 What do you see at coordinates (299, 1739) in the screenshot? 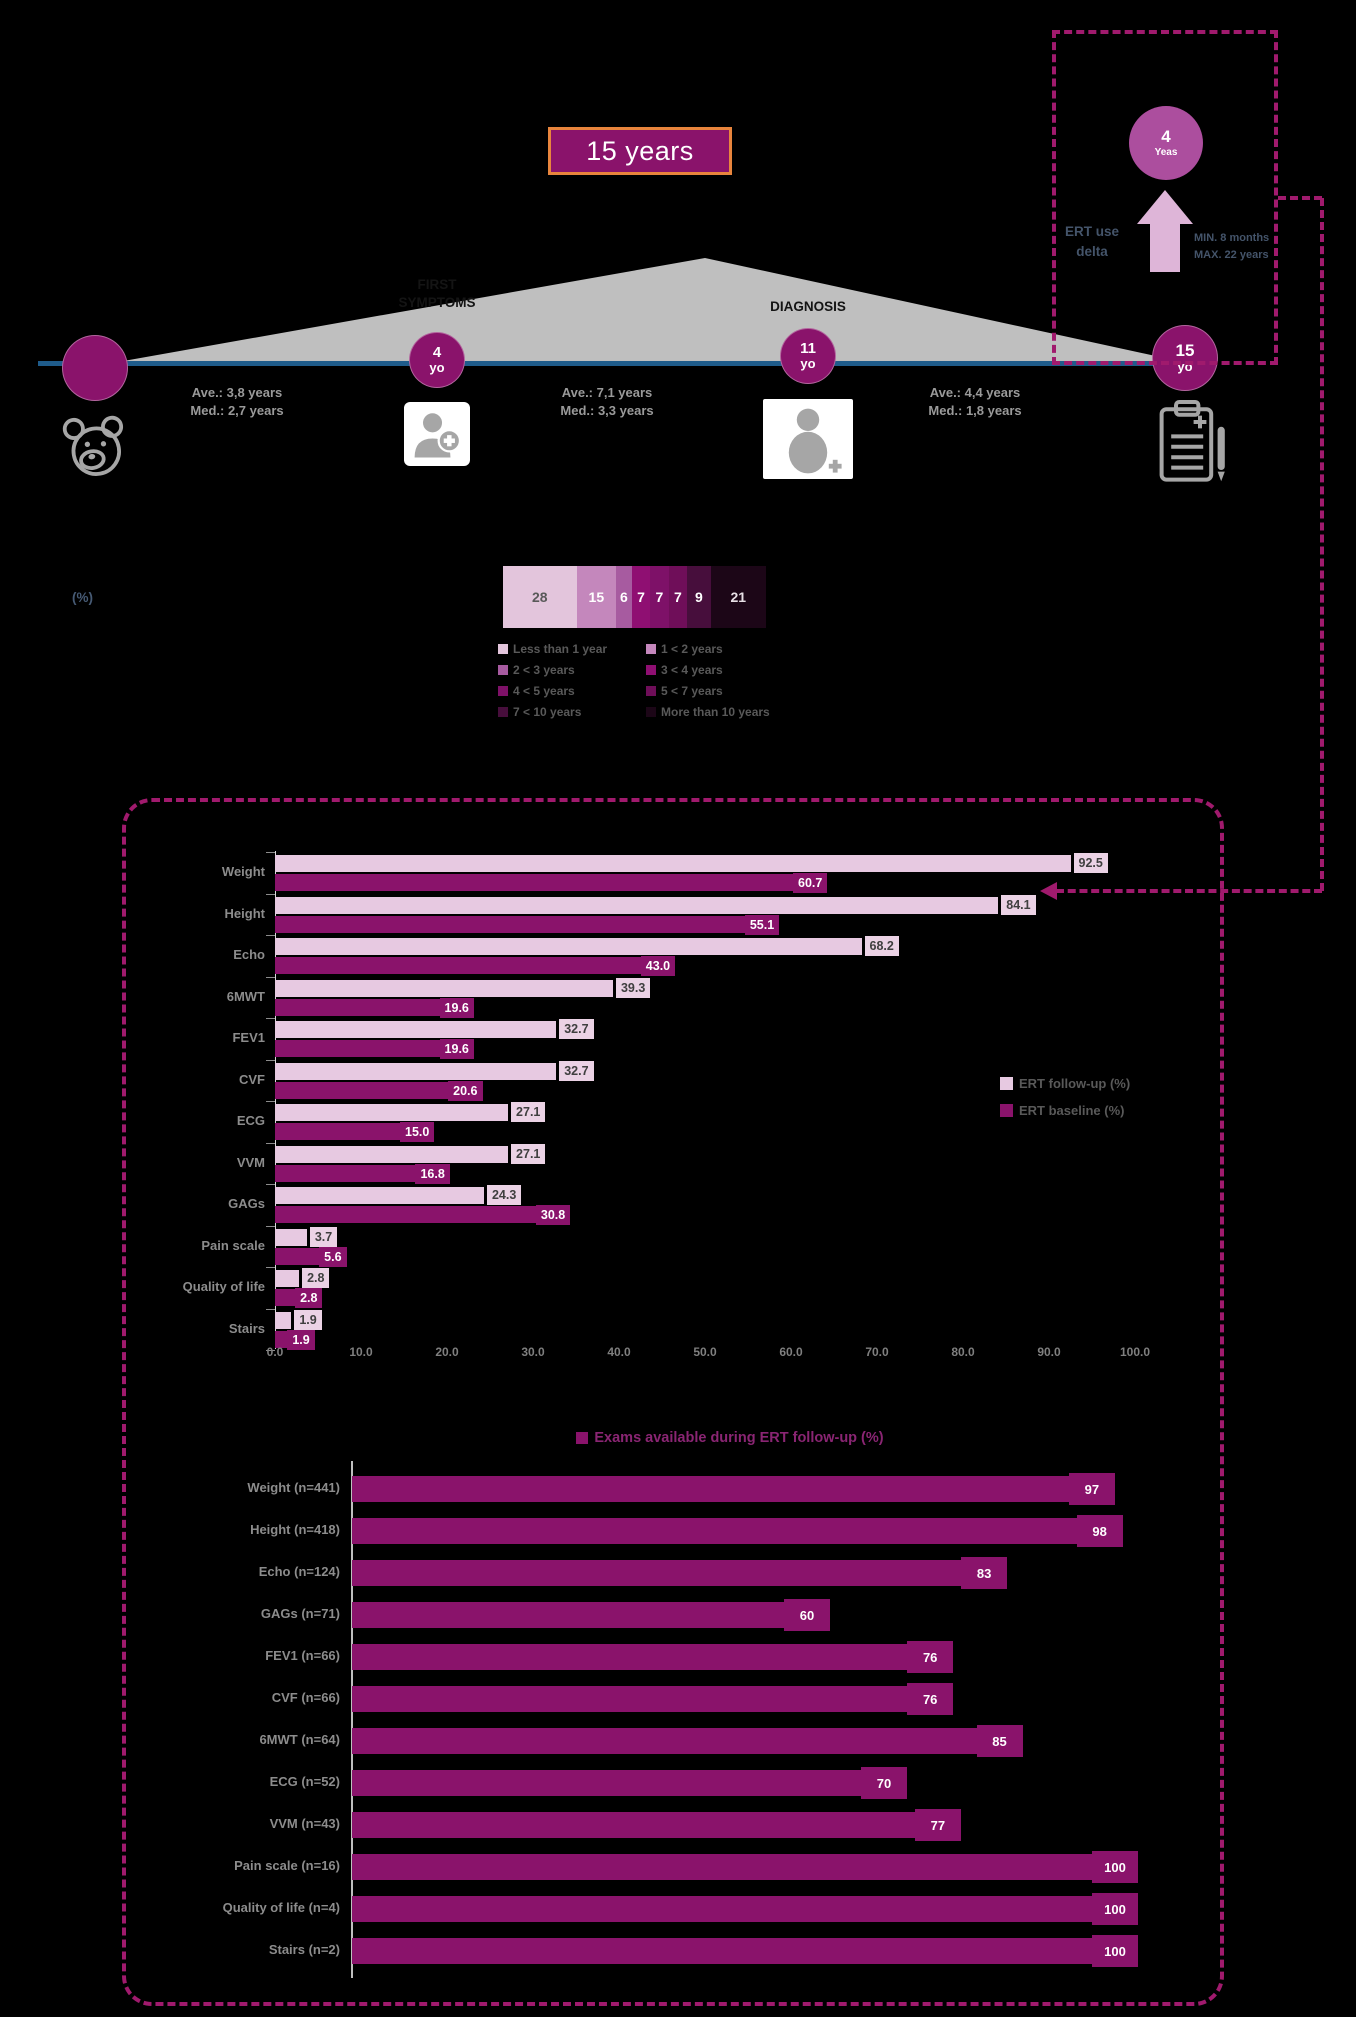
I see `chart2-category-label: 6MWT (n=64)` at bounding box center [299, 1739].